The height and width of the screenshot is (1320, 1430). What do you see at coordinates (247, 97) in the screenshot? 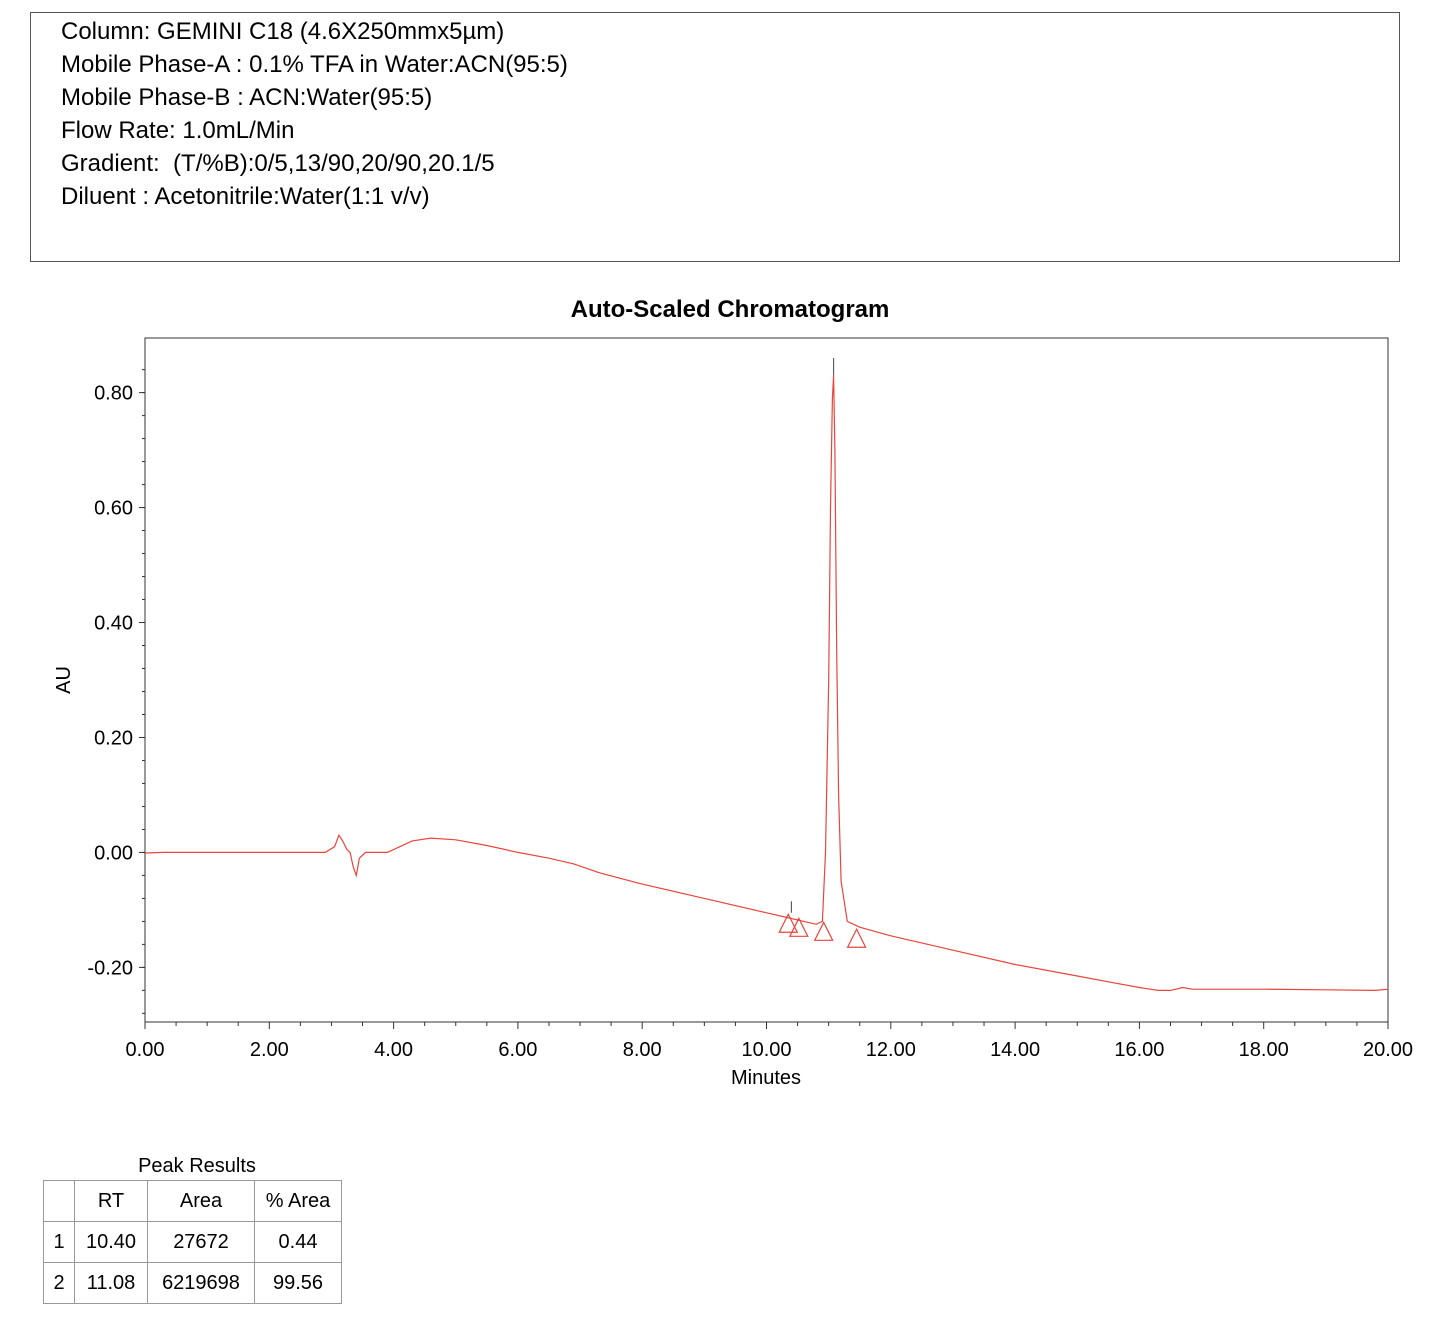
I see `mobile-phase-b-info: Mobile Phase-B : ACN:Water(95:5)` at bounding box center [247, 97].